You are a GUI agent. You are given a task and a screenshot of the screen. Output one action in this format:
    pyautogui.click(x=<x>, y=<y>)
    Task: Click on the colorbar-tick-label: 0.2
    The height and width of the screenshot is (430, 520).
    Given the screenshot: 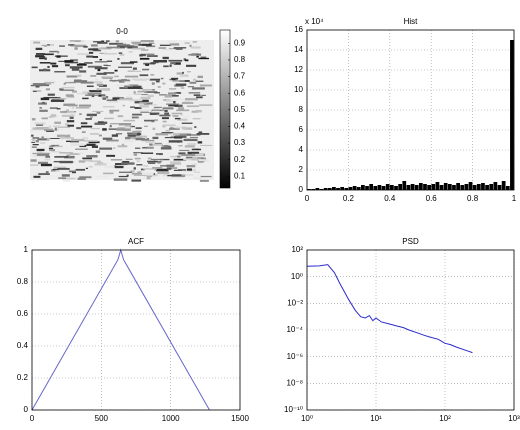 What is the action you would take?
    pyautogui.click(x=240, y=159)
    